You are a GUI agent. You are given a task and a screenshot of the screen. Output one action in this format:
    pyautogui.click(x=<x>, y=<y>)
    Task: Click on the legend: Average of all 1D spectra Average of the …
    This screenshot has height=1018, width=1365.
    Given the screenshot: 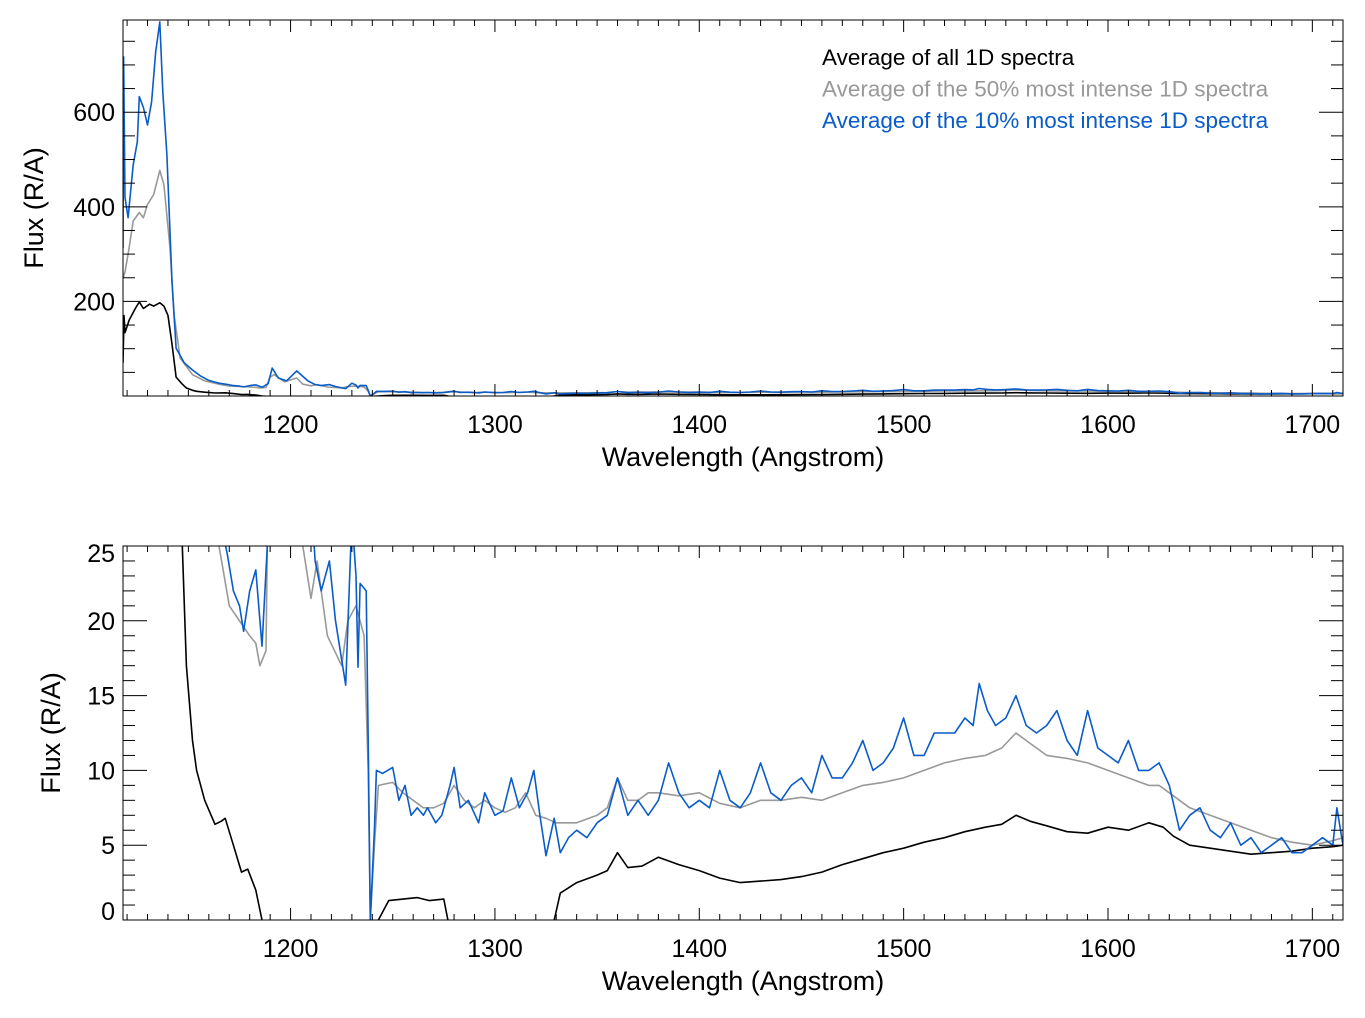 What is the action you would take?
    pyautogui.click(x=1045, y=89)
    